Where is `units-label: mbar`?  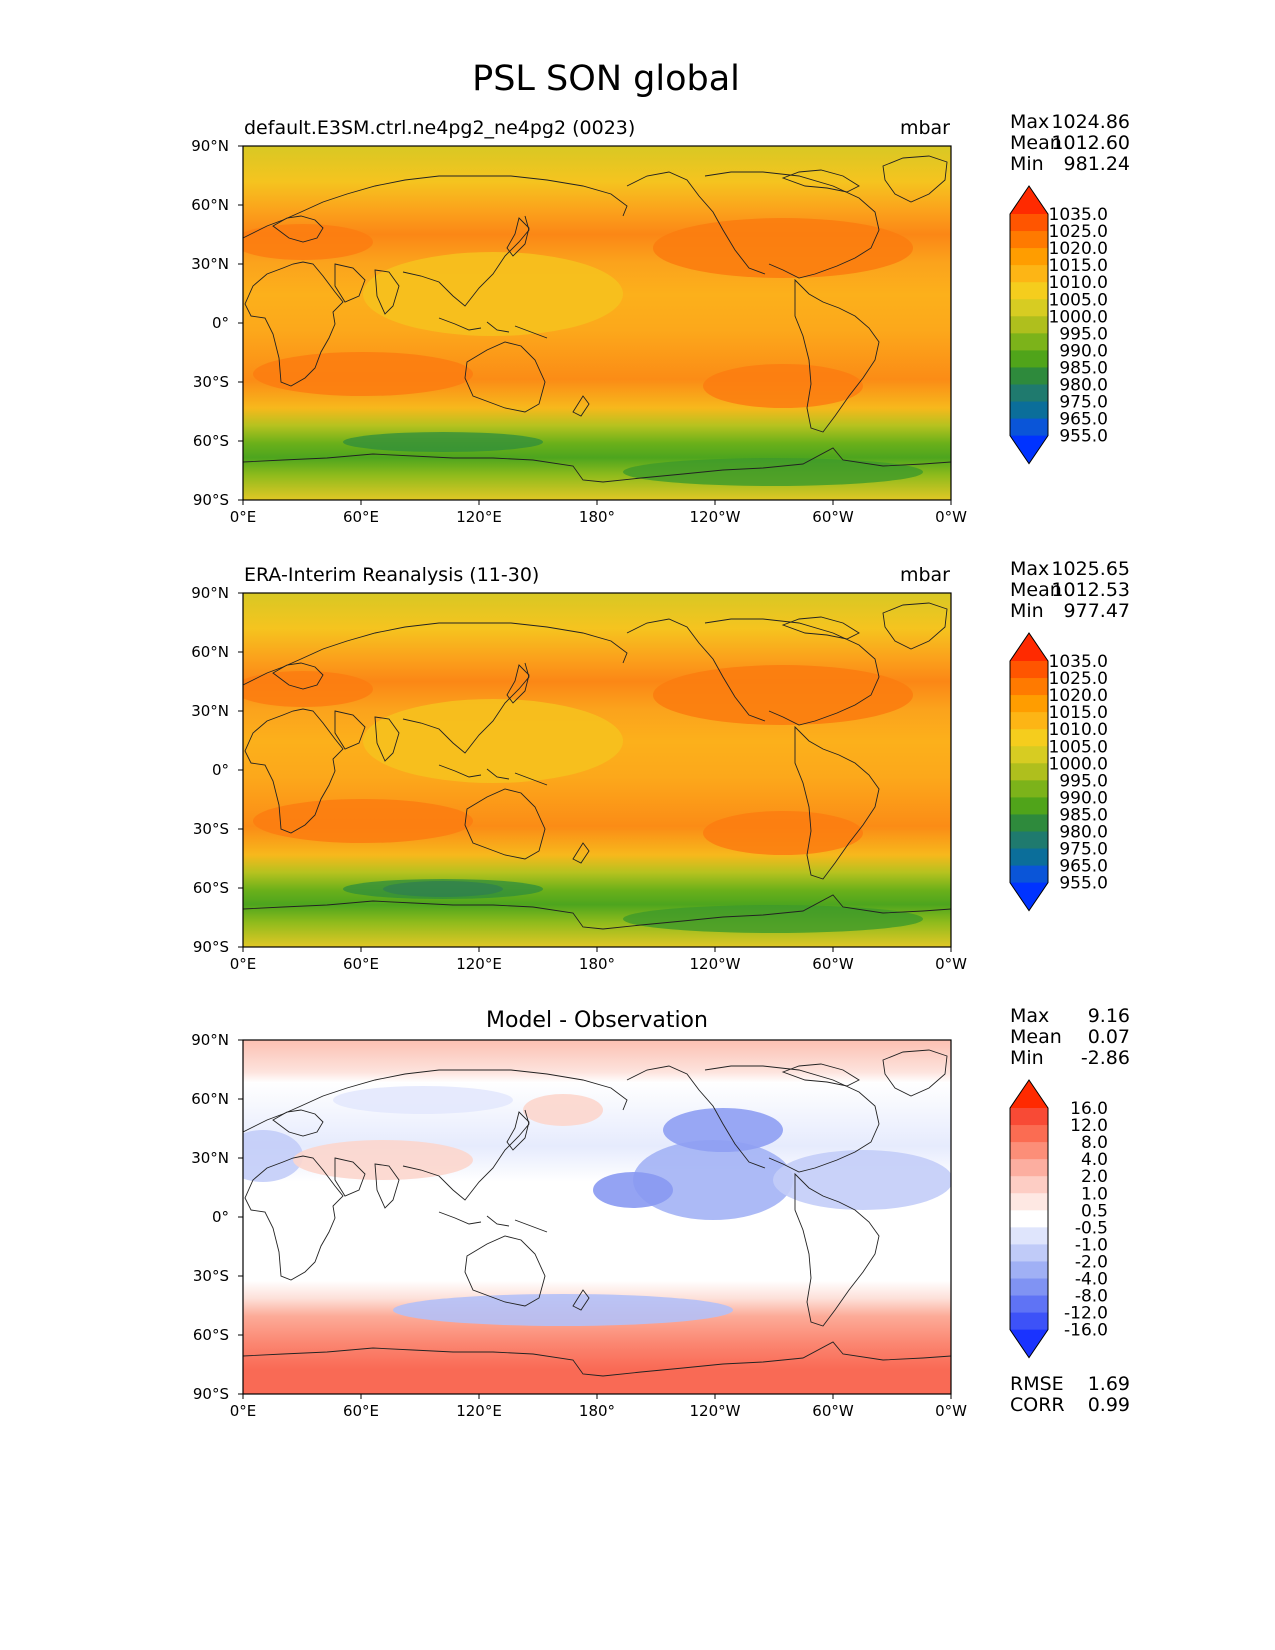 units-label: mbar is located at coordinates (925, 128).